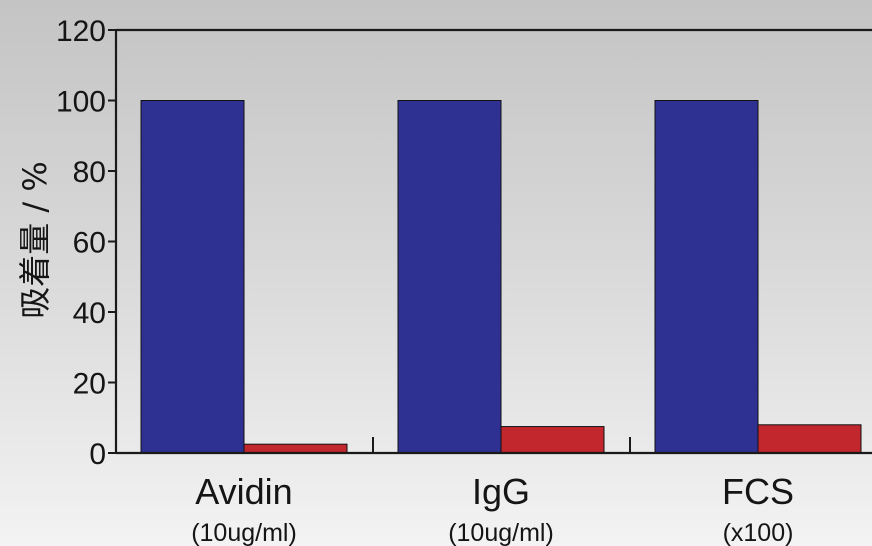  Describe the element at coordinates (97, 454) in the screenshot. I see `y-tick-label-0: 0` at that location.